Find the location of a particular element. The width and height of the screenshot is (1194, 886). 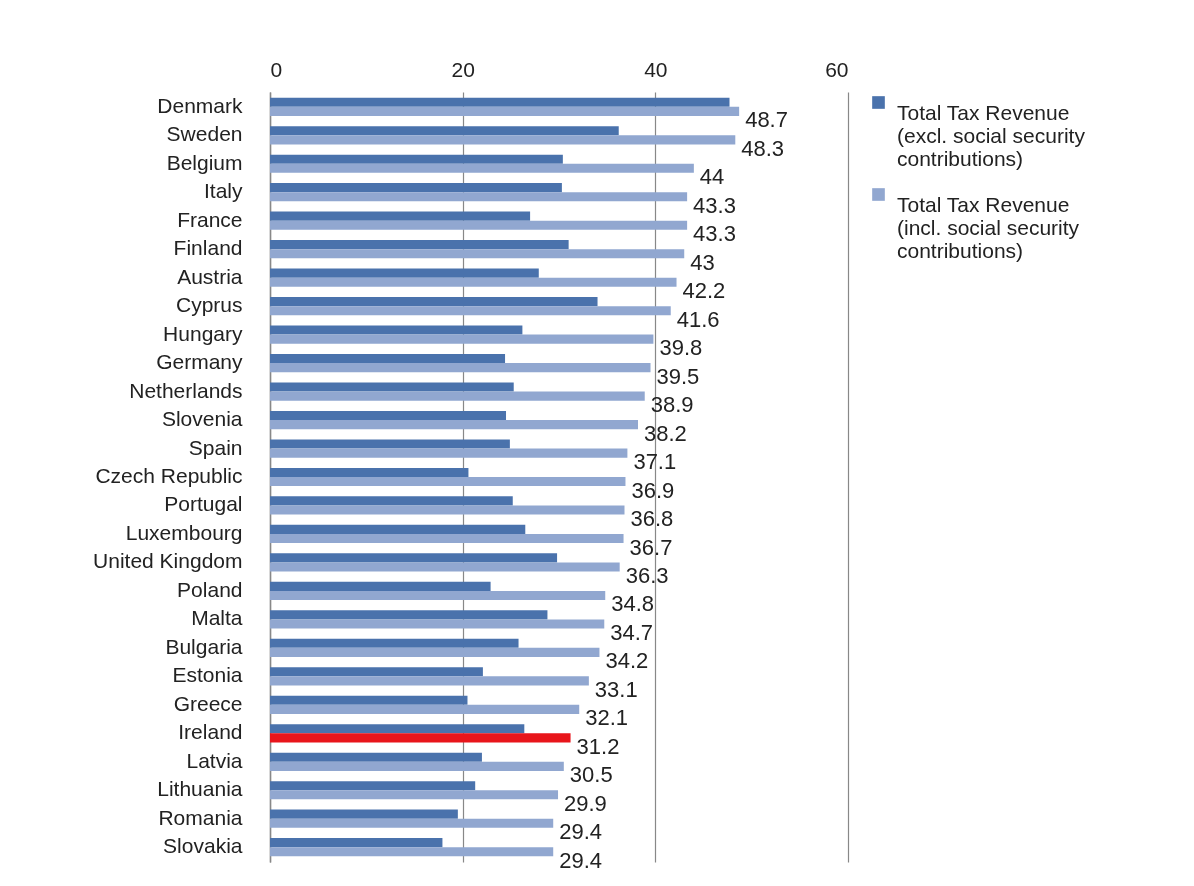

y-tick-label: Czech Republic is located at coordinates (169, 475).